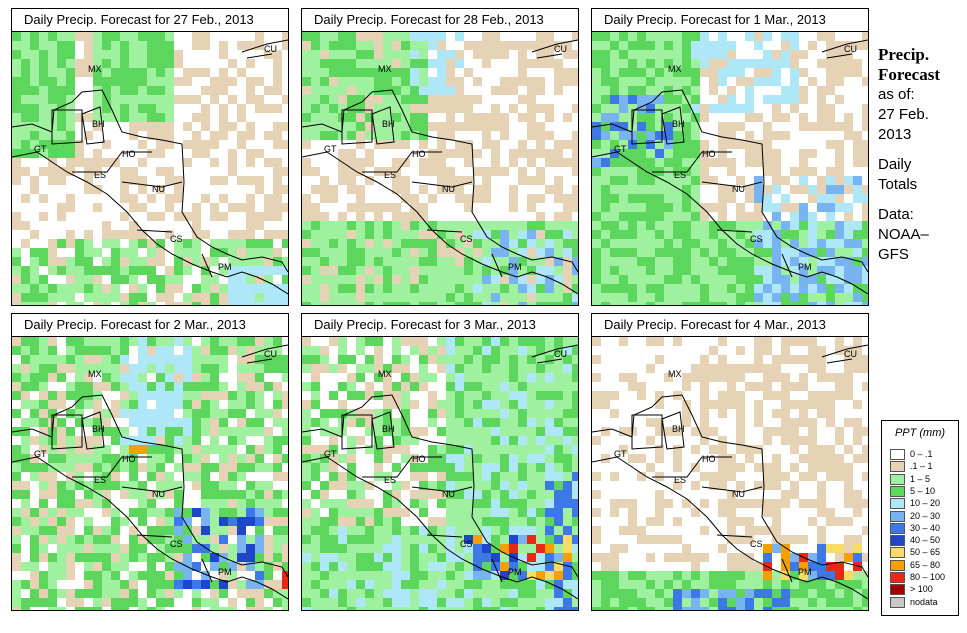 The width and height of the screenshot is (967, 633). Describe the element at coordinates (270, 49) in the screenshot. I see `country-label-cu: CU` at that location.